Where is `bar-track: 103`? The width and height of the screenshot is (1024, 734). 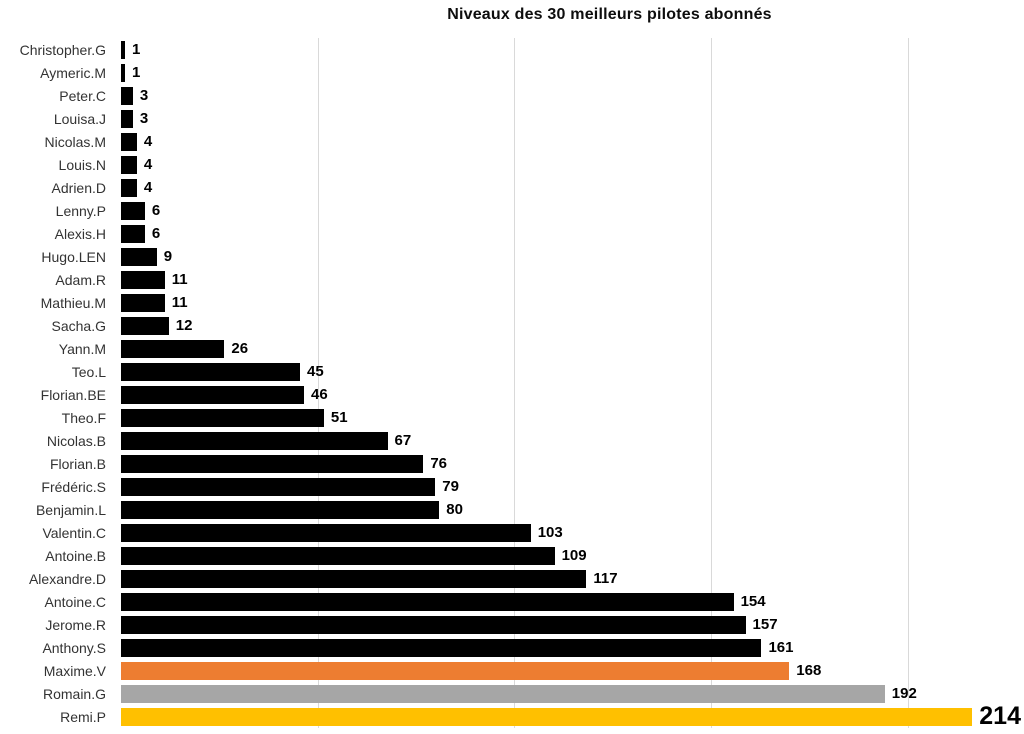 bar-track: 103 is located at coordinates (572, 532).